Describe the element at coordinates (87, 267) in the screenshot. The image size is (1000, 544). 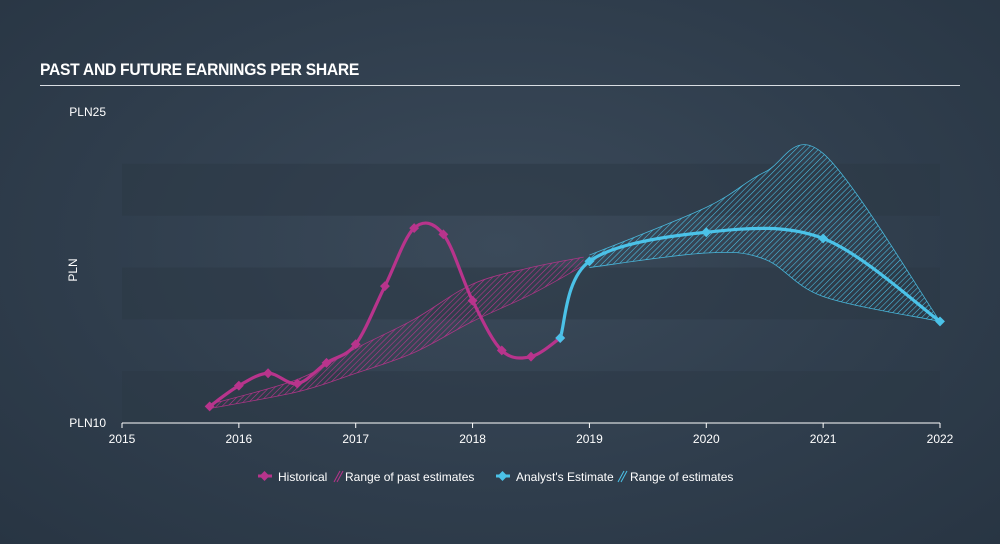
I see `y-axis-ticks: PLN25 PLN10` at that location.